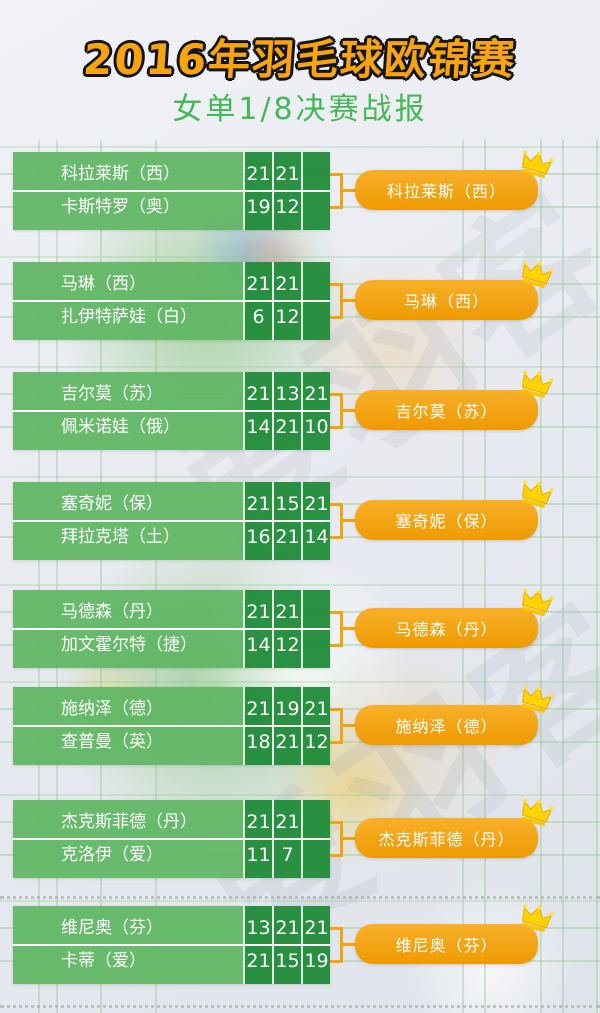  What do you see at coordinates (128, 645) in the screenshot?
I see `player2-name: 加文霍尔特（捷）` at bounding box center [128, 645].